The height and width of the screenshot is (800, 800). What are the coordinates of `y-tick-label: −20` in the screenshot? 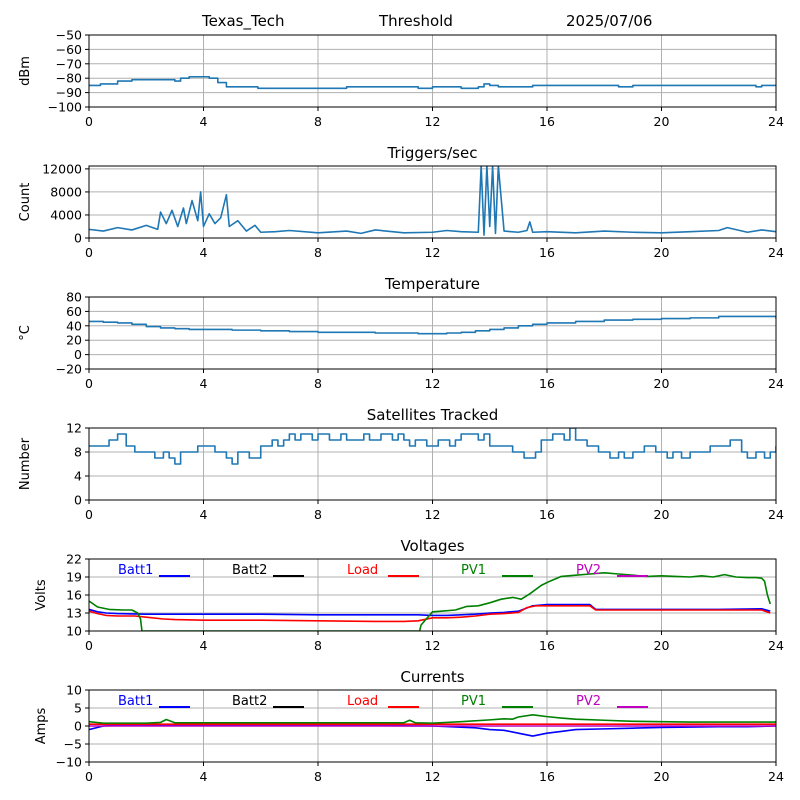 It's located at (69, 369).